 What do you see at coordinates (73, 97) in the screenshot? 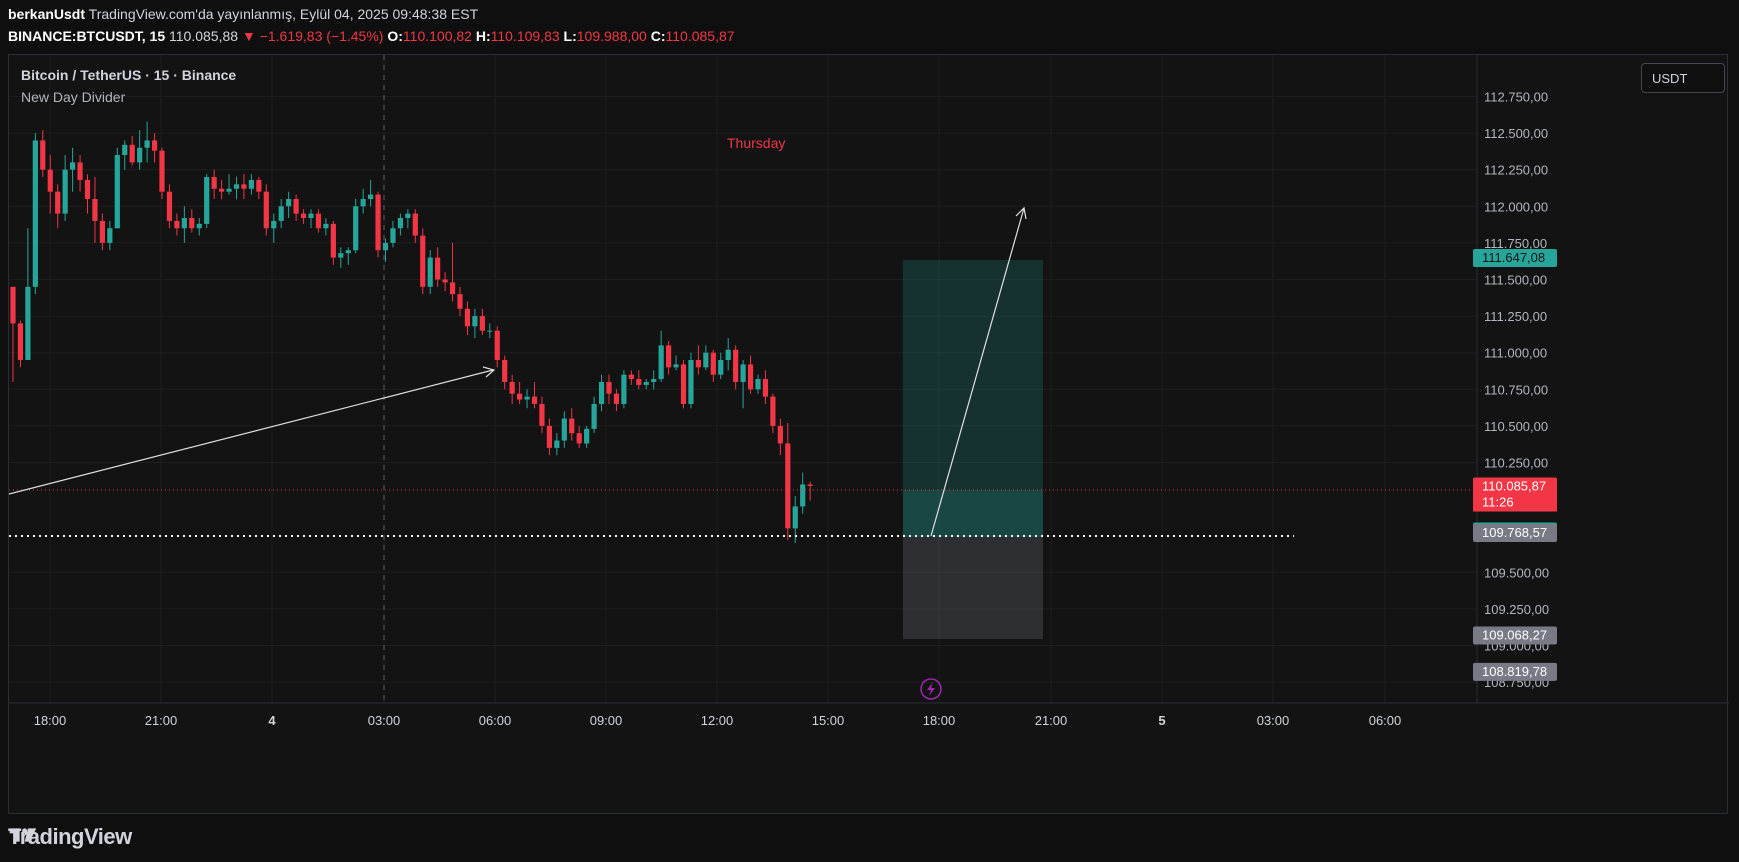
I see `indicator-label: New Day Divider` at bounding box center [73, 97].